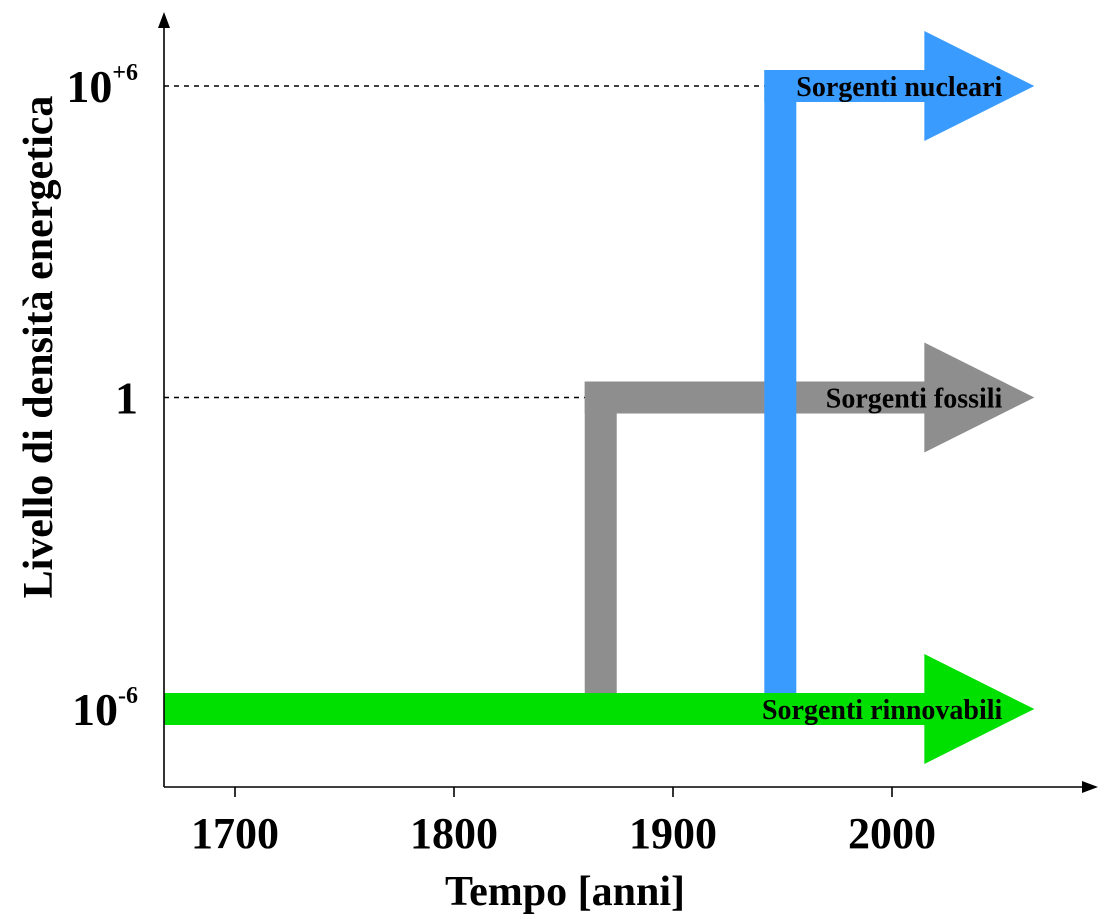 The width and height of the screenshot is (1114, 919). I want to click on y-tick-label: 10-6, so click(105, 709).